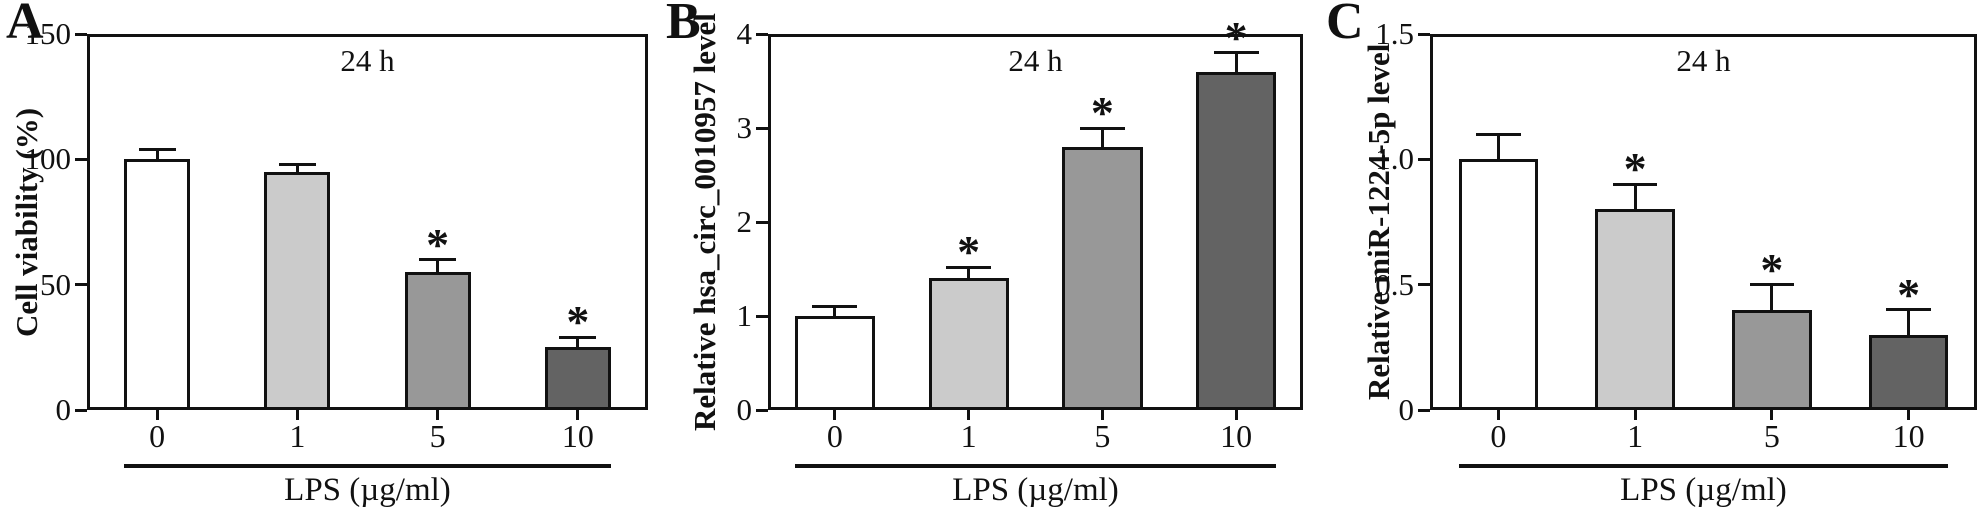 Image resolution: width=1979 pixels, height=512 pixels. Describe the element at coordinates (48, 33) in the screenshot. I see `y-tick-label: 150` at that location.